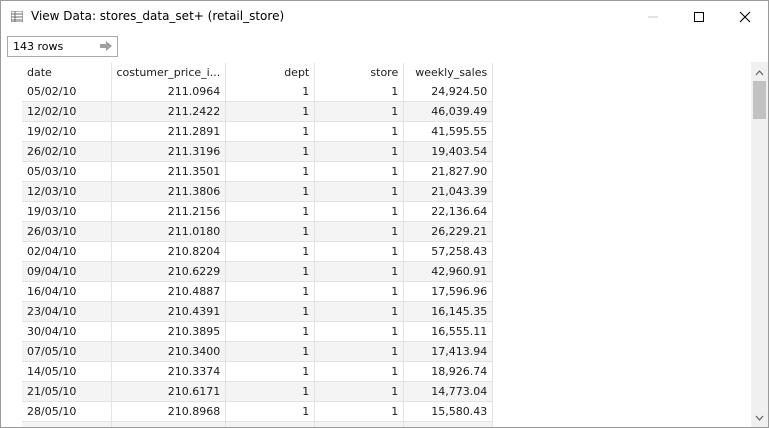 Image resolution: width=769 pixels, height=428 pixels. Describe the element at coordinates (448, 311) in the screenshot. I see `cell-weekly-sales: 16,145.35` at that location.